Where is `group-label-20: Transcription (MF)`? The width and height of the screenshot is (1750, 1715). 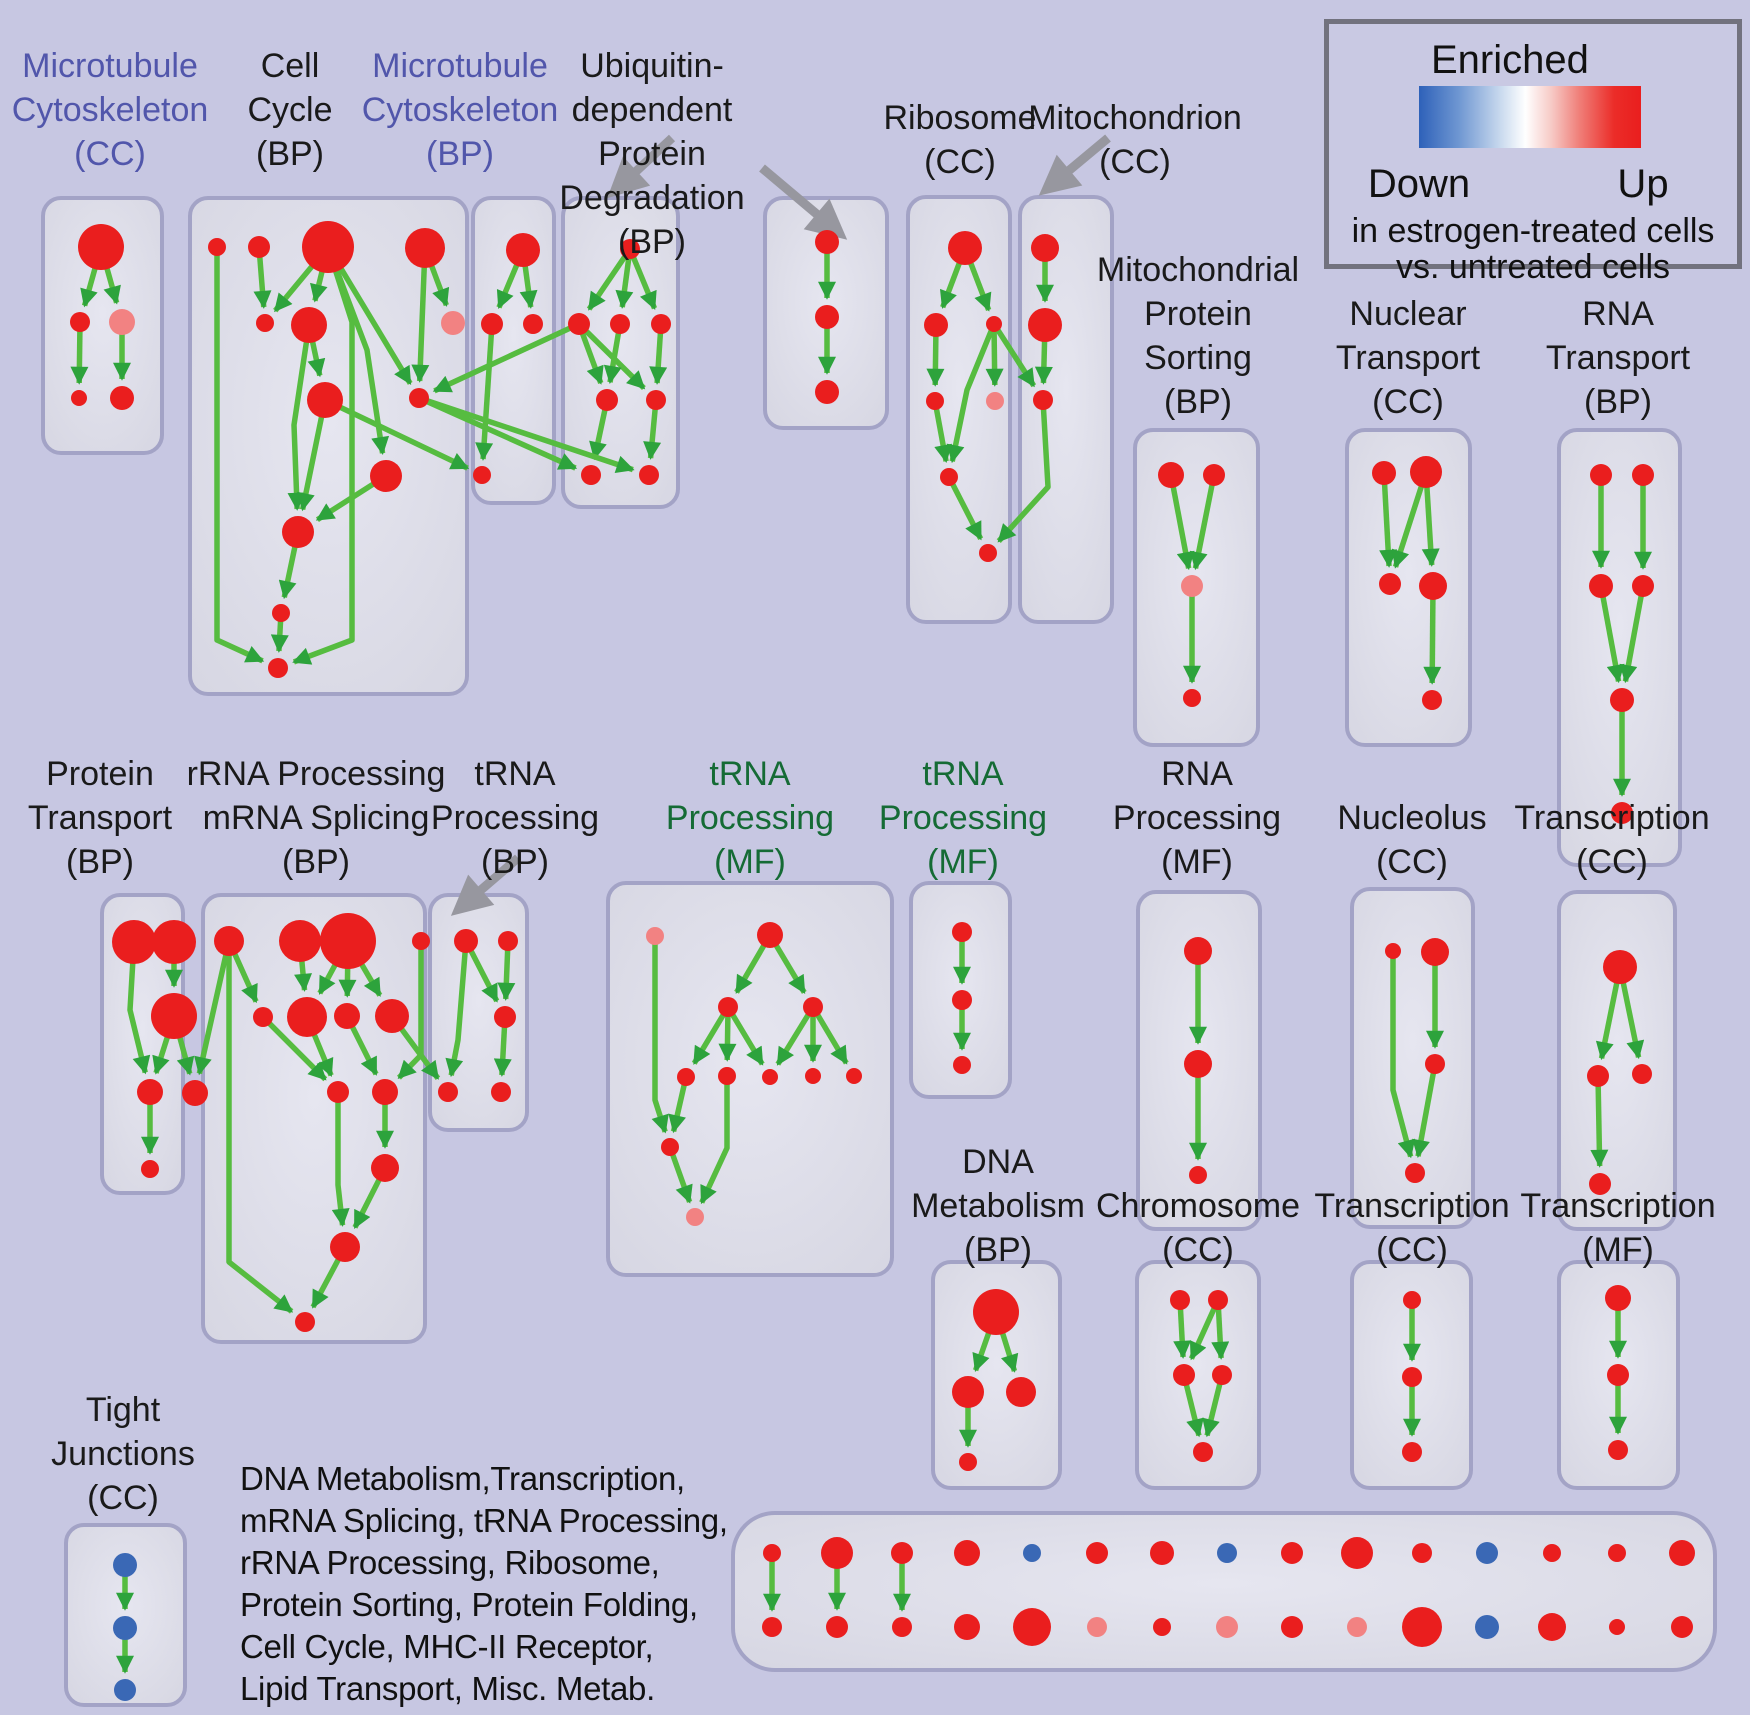
group-label-20: Transcription (MF) is located at coordinates (1618, 1228).